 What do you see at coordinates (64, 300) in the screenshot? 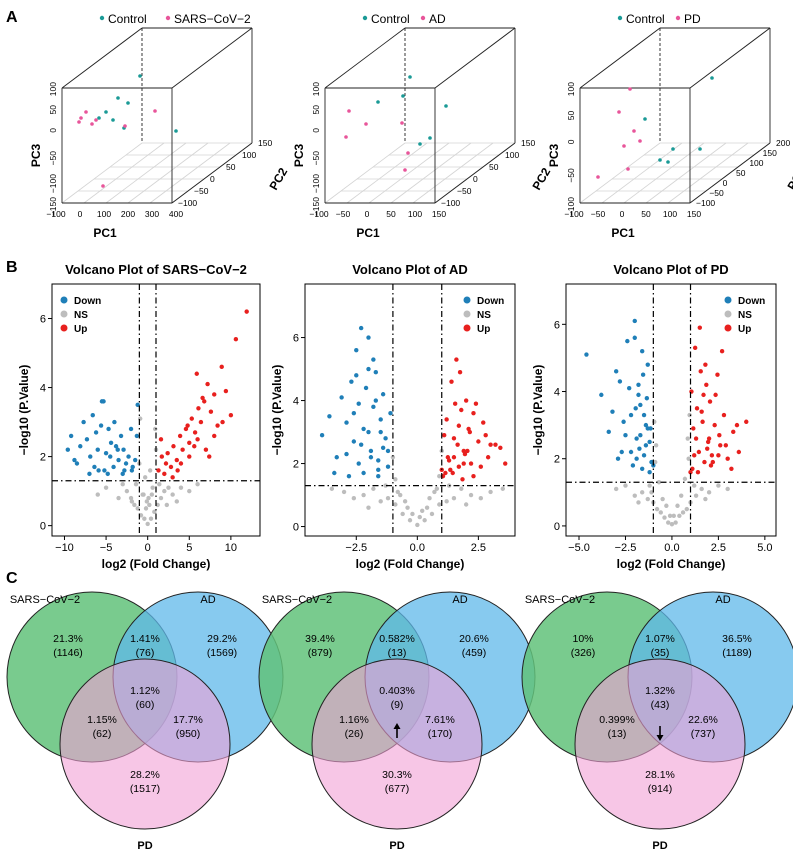
I see `volcano-legend-marker-down` at bounding box center [64, 300].